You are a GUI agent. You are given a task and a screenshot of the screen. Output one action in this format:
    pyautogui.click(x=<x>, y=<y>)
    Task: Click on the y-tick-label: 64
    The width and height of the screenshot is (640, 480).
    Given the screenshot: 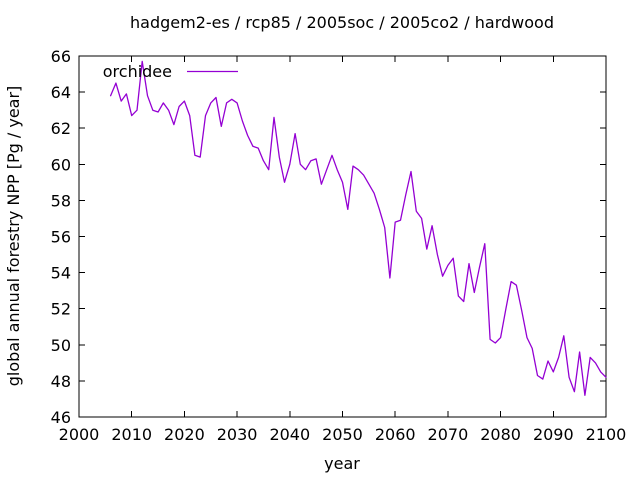 What is the action you would take?
    pyautogui.click(x=61, y=92)
    